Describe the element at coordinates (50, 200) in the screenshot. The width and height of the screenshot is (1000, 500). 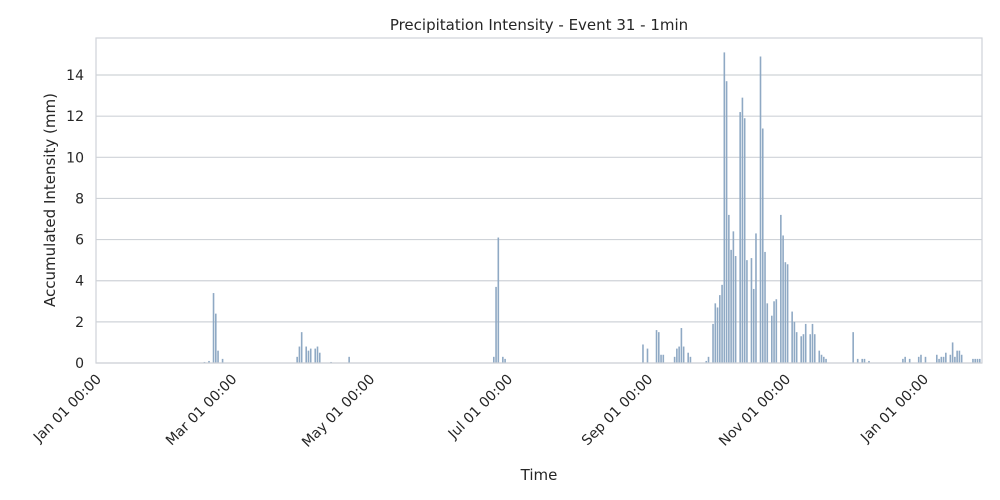
I see `y-axis-label: Accumulated Intensity (mm)` at that location.